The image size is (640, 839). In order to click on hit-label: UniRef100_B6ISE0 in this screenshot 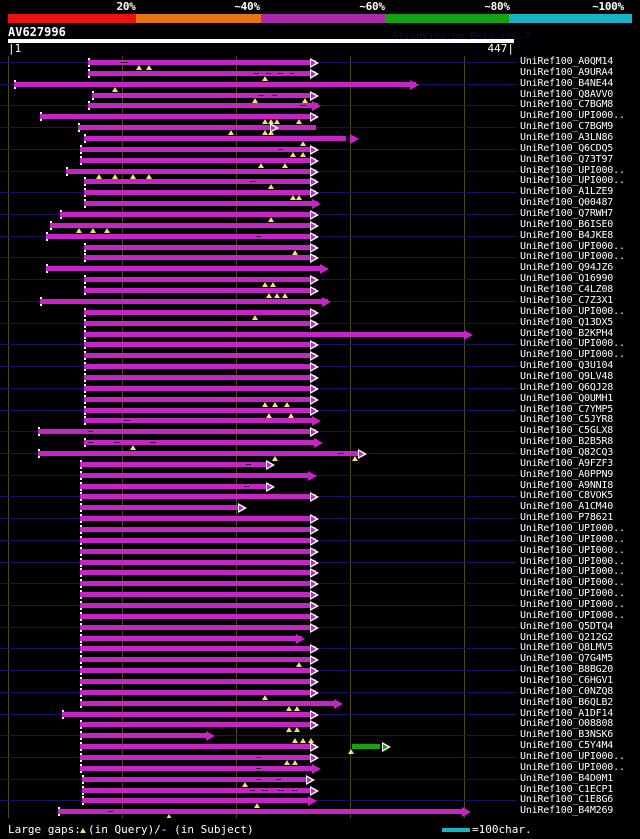, I will do `click(567, 224)`.